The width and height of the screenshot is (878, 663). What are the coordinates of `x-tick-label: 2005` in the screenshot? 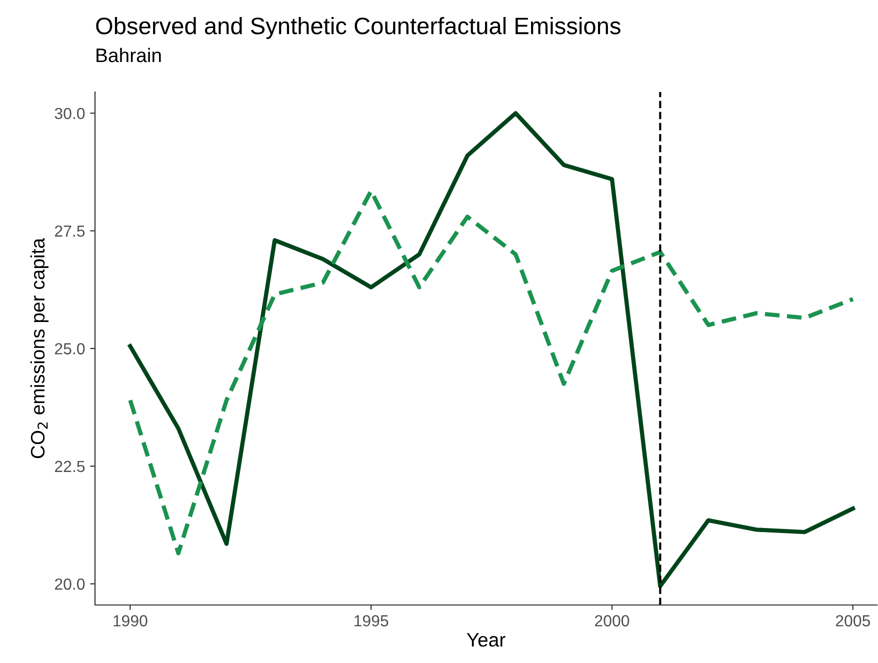 It's located at (853, 620).